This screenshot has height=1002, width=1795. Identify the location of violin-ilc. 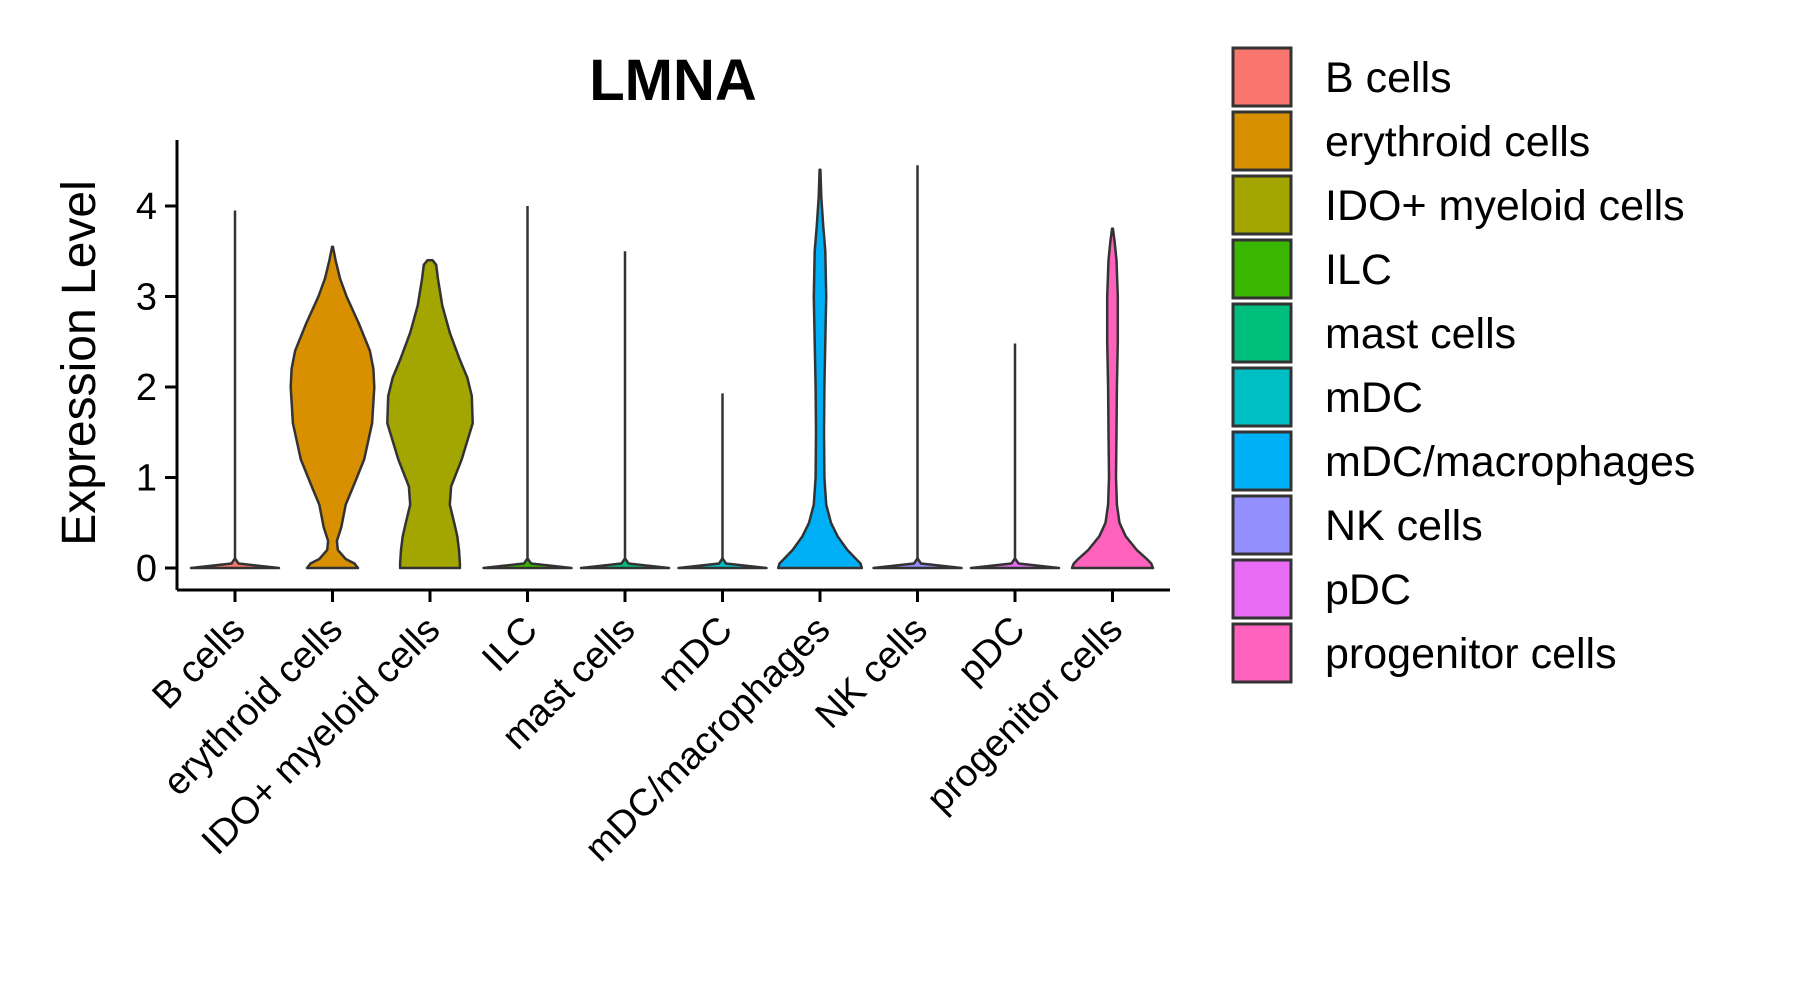
(527, 563).